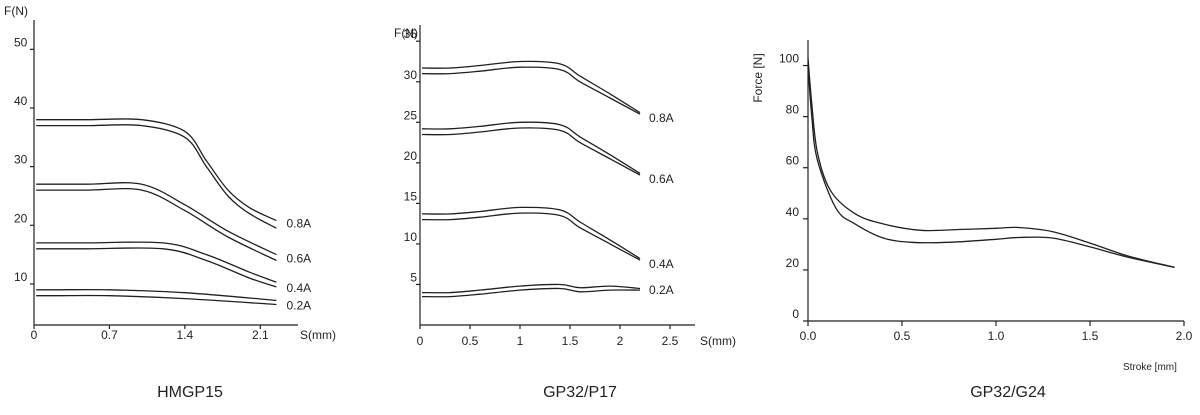  What do you see at coordinates (190, 392) in the screenshot?
I see `chart-caption: HMGP15` at bounding box center [190, 392].